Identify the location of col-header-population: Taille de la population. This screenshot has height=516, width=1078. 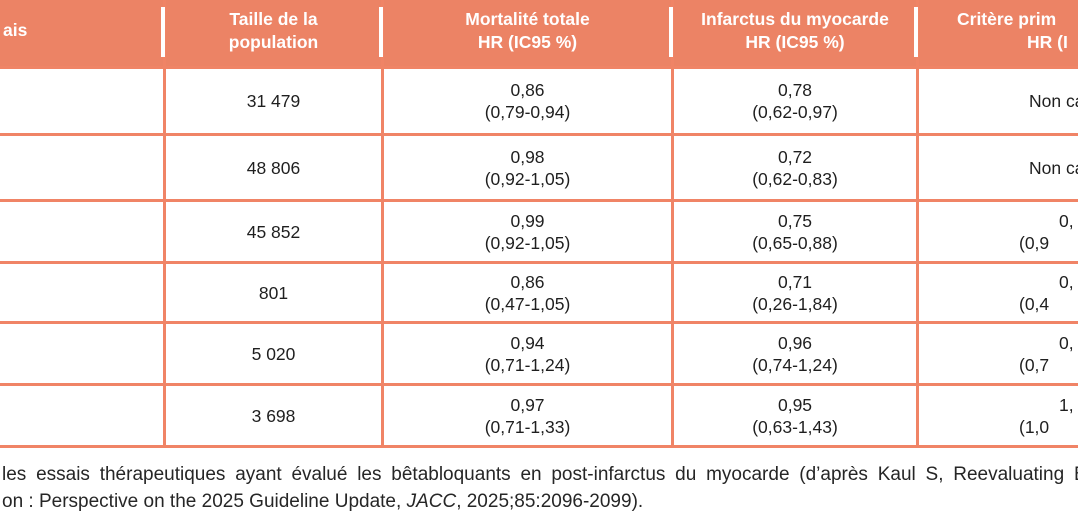
(273, 34).